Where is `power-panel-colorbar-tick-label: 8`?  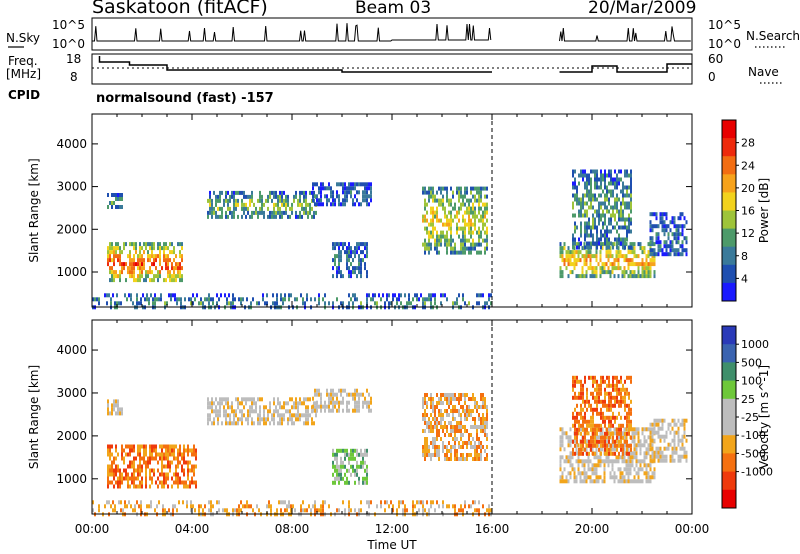 power-panel-colorbar-tick-label: 8 is located at coordinates (744, 256).